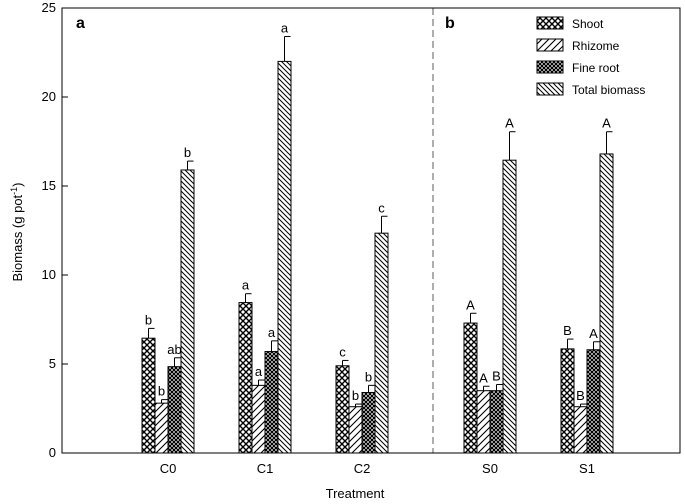 This screenshot has width=685, height=504. I want to click on legend-swatch-total-biomass, so click(550, 89).